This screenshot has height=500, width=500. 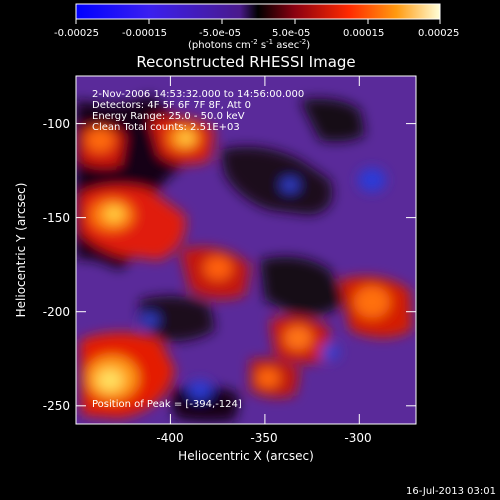 I want to click on detectors-annotation: Detectors: 4F 5F 6F 7F 8F, Att 0, so click(x=171, y=105).